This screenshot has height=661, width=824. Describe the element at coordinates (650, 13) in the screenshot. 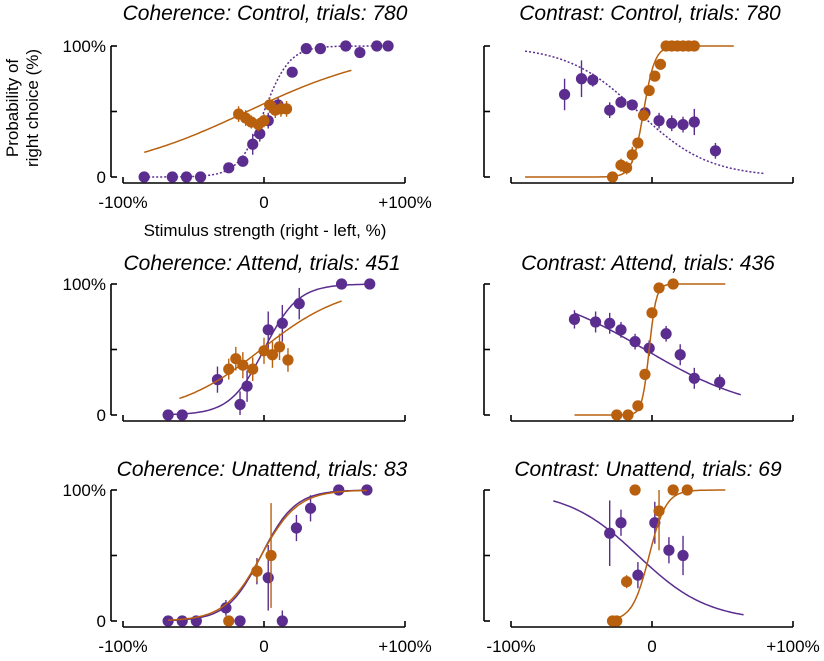

I see `panel-title: Contrast: Control, trials: 780` at that location.